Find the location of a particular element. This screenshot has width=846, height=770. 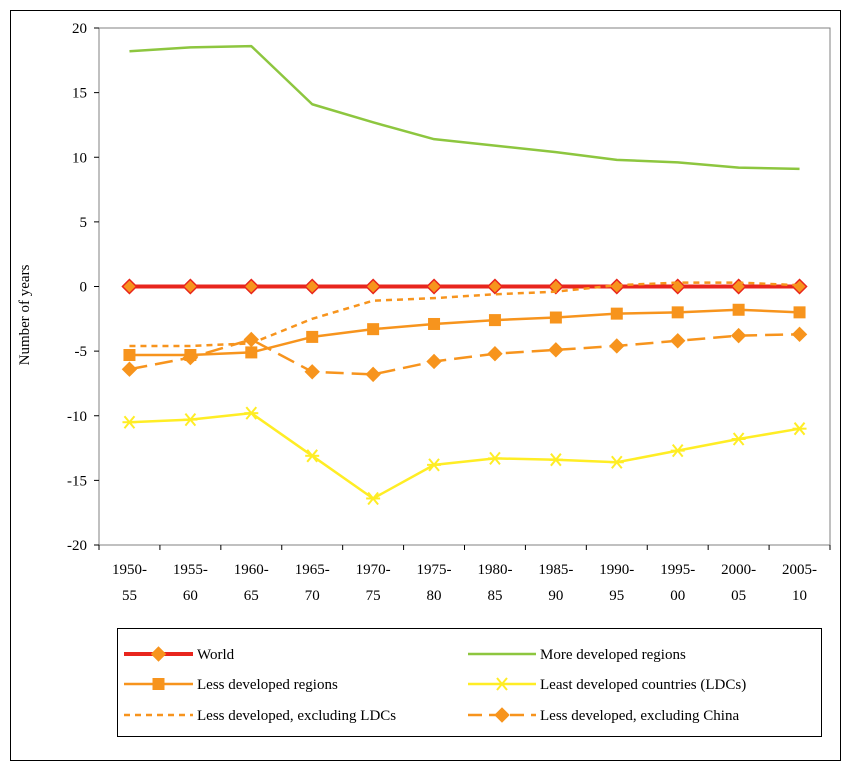

series-less-developed-regions is located at coordinates (464, 332).